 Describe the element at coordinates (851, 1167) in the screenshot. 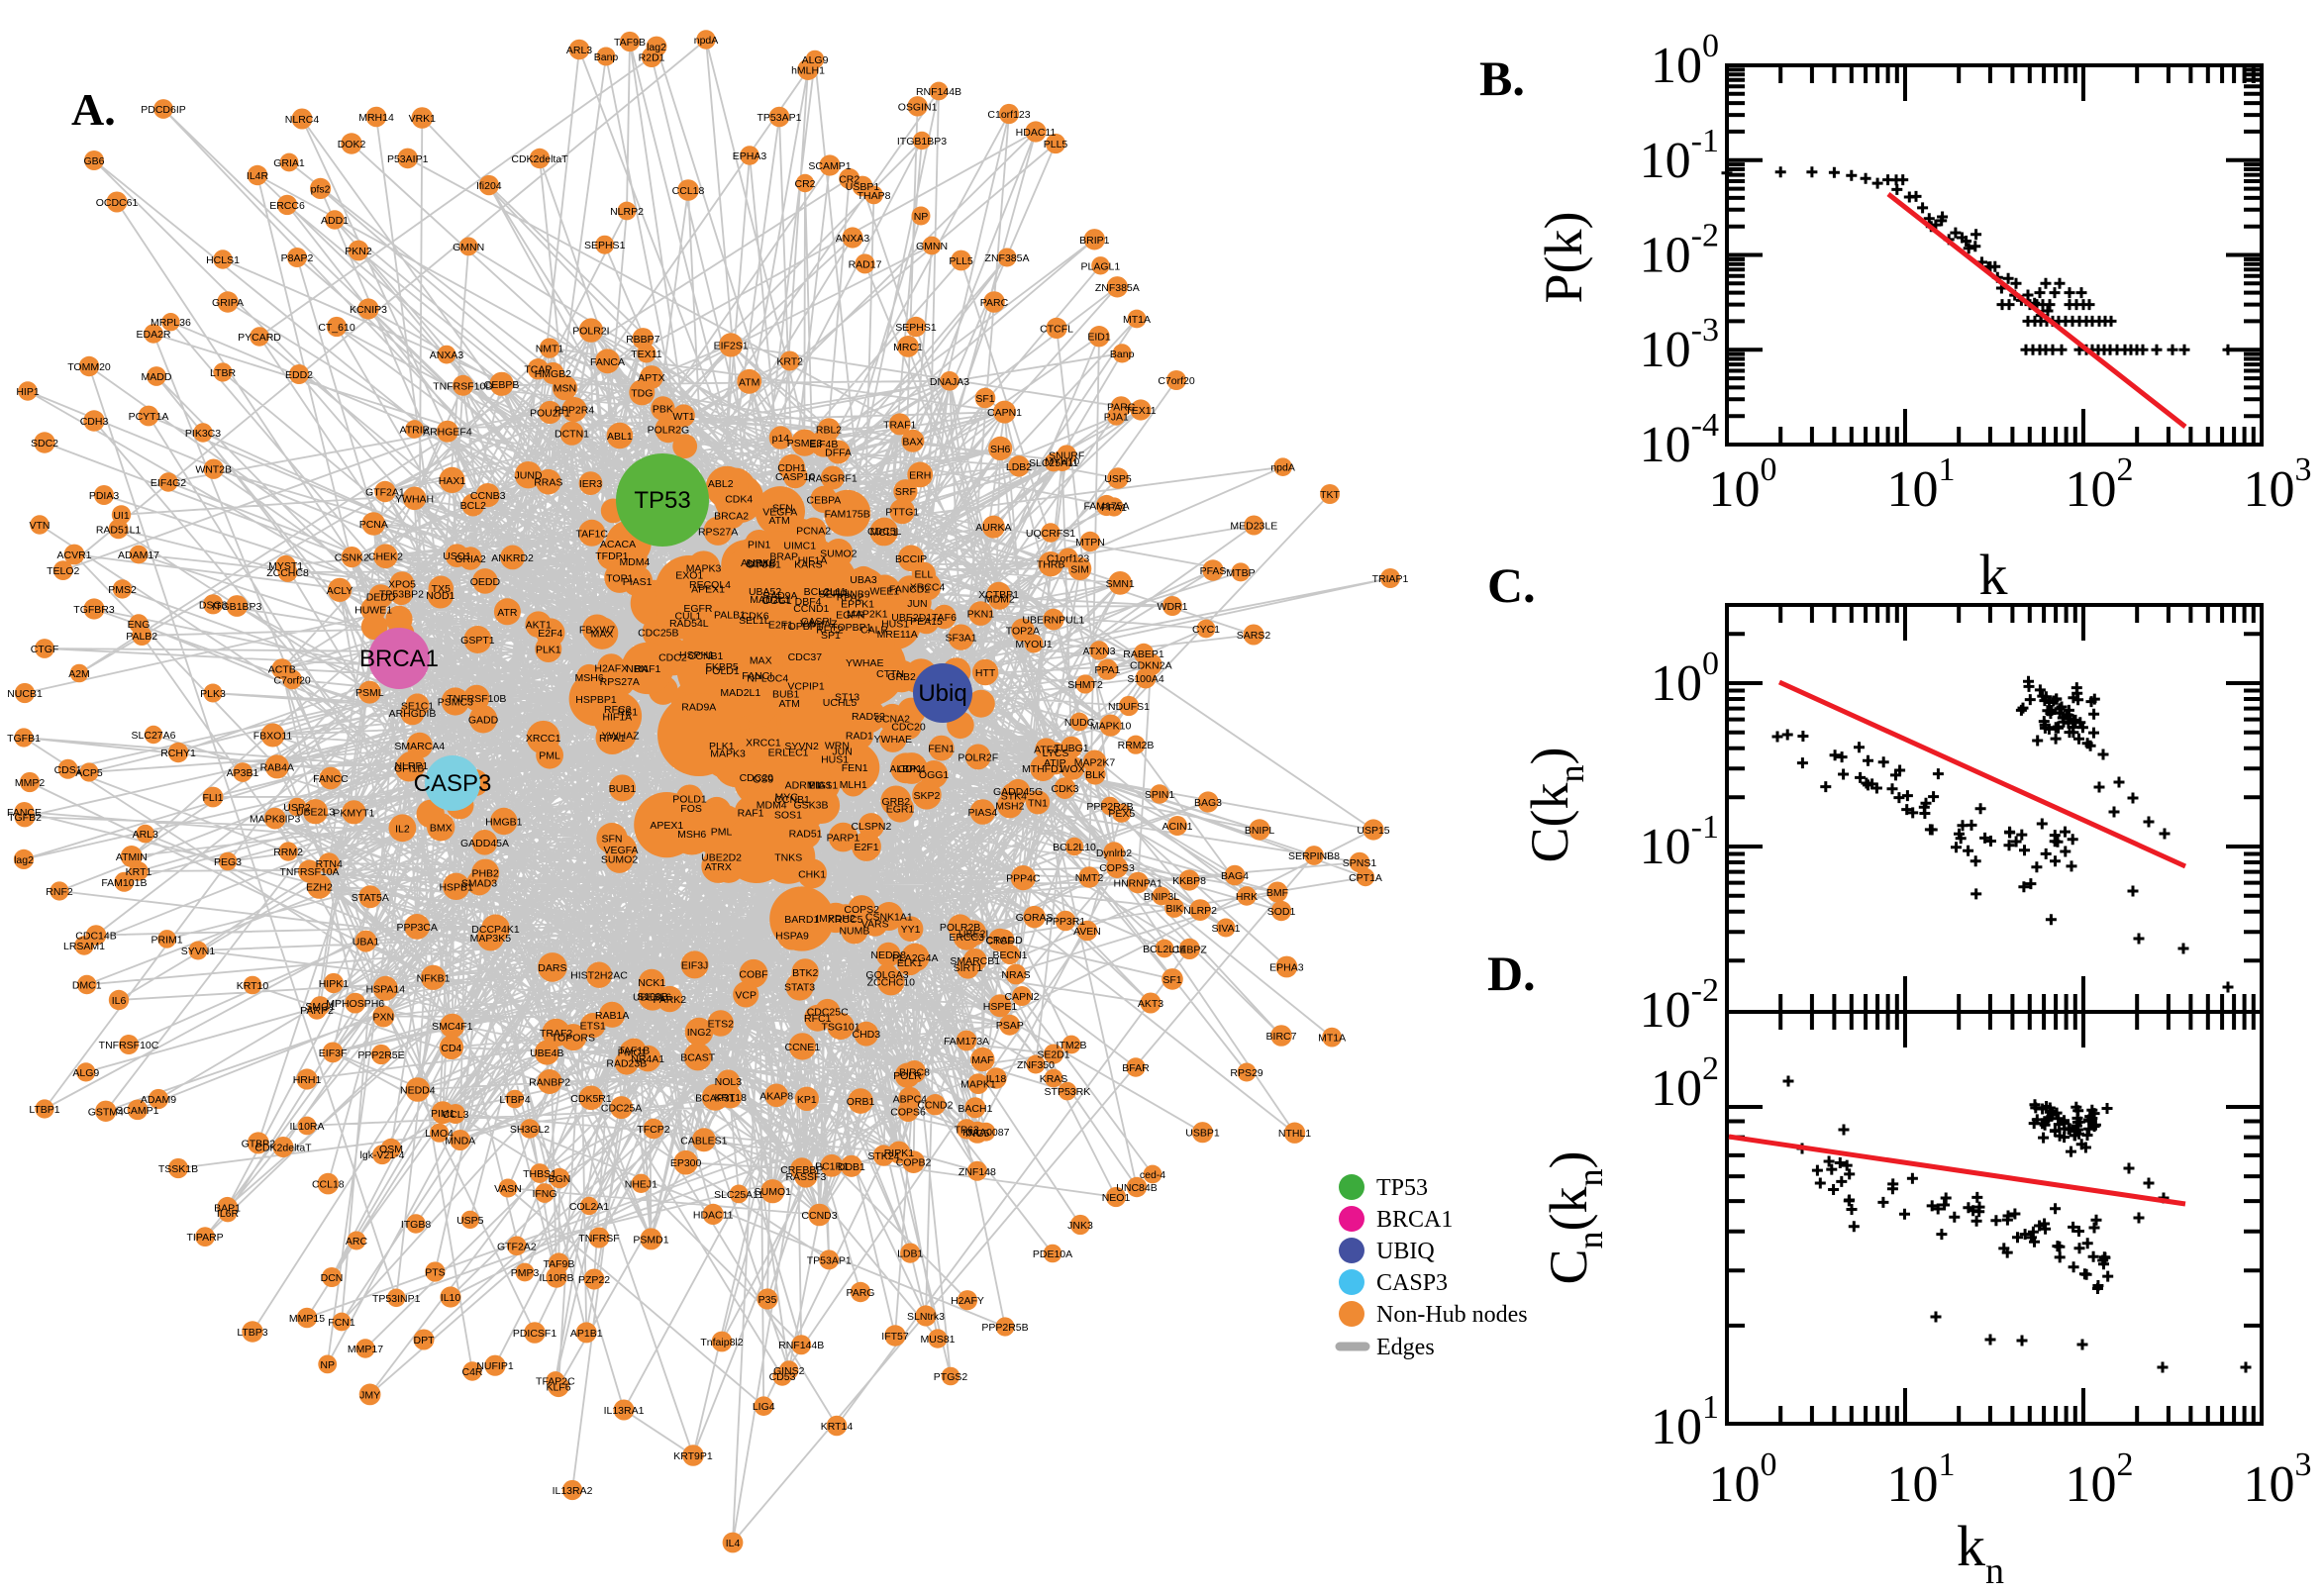

I see `svg-text: DDB1` at that location.